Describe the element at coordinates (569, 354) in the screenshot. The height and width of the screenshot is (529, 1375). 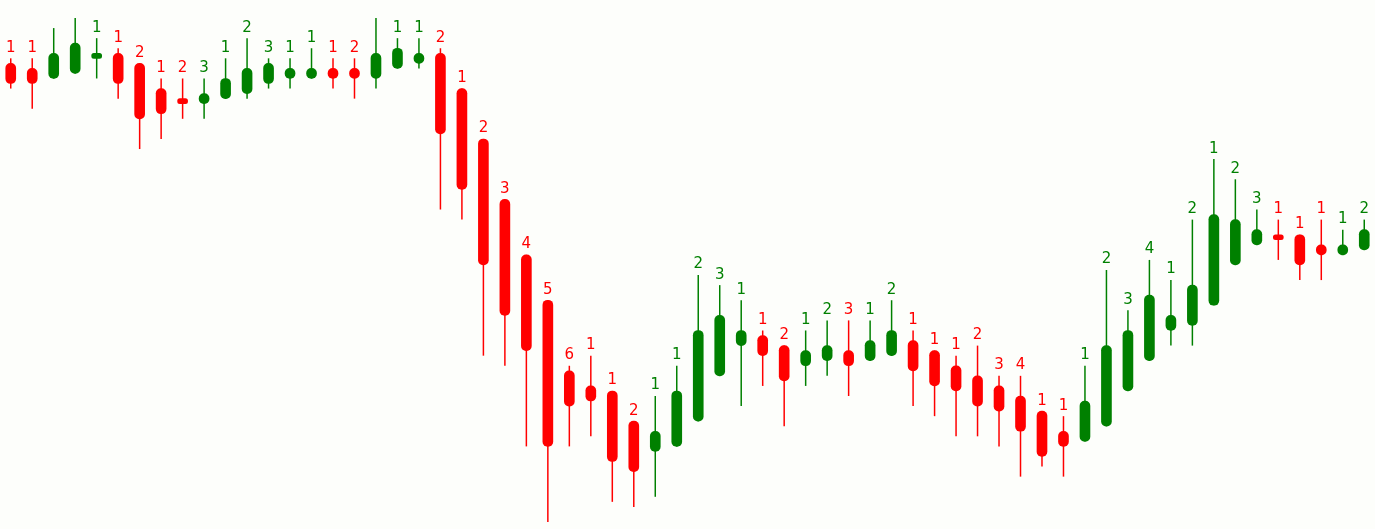
I see `text: 6` at that location.